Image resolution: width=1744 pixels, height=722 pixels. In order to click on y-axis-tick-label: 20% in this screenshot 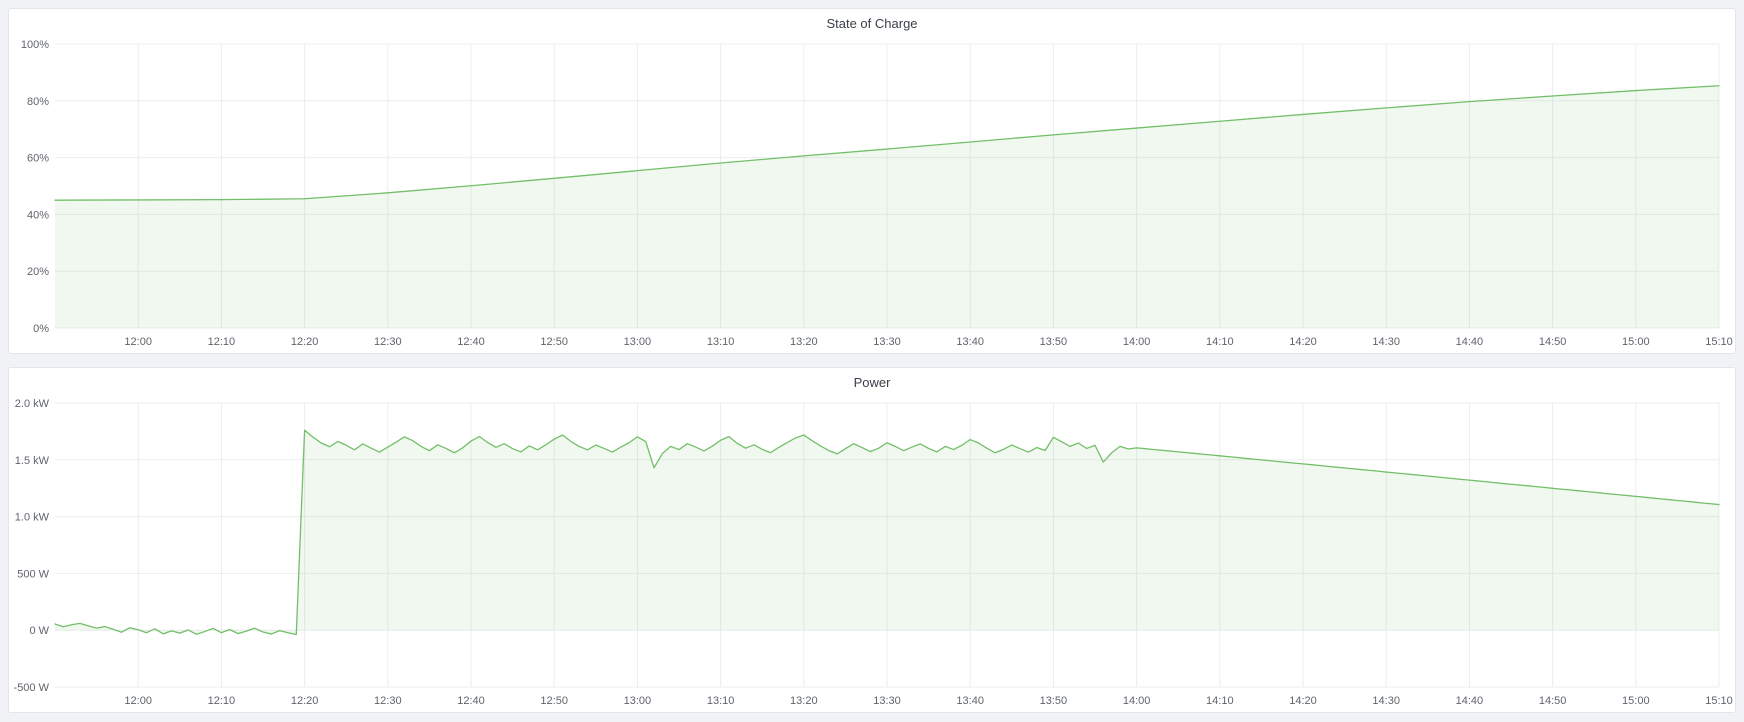, I will do `click(38, 272)`.